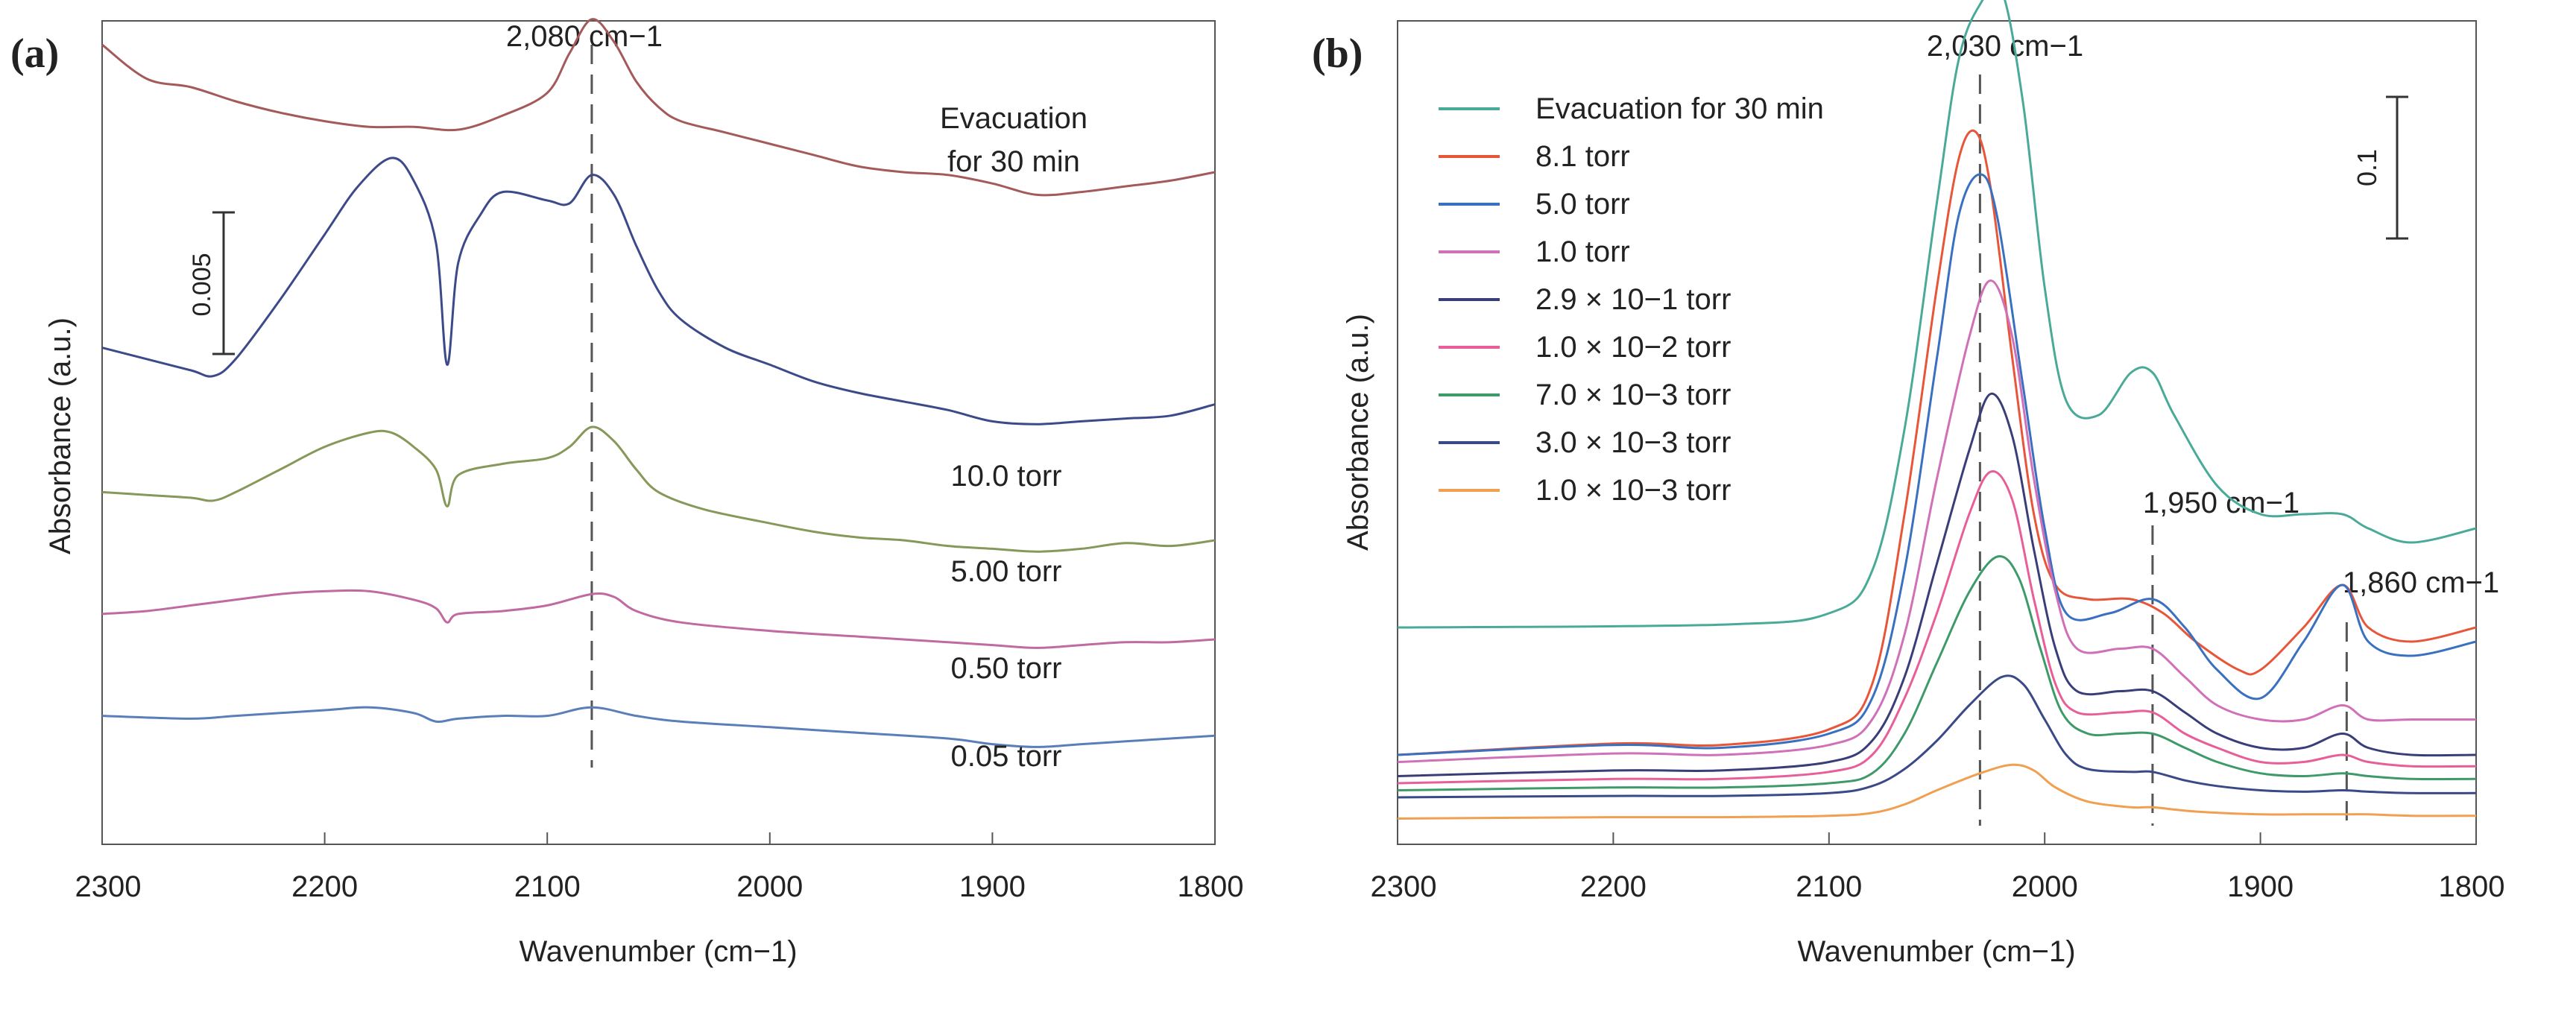  Describe the element at coordinates (1006, 571) in the screenshot. I see `panel-a-series-label-5-00-torr: 5.00 torr` at that location.